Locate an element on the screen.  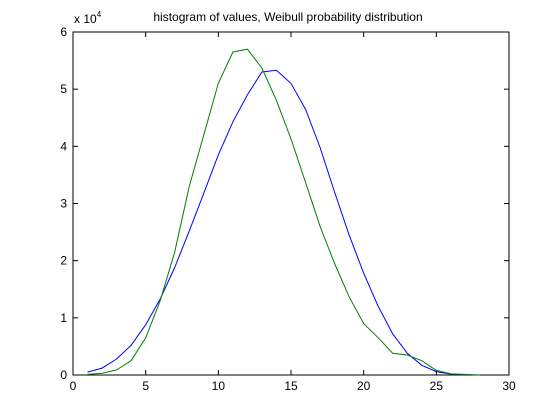
y-tick-label: 4 is located at coordinates (63, 146).